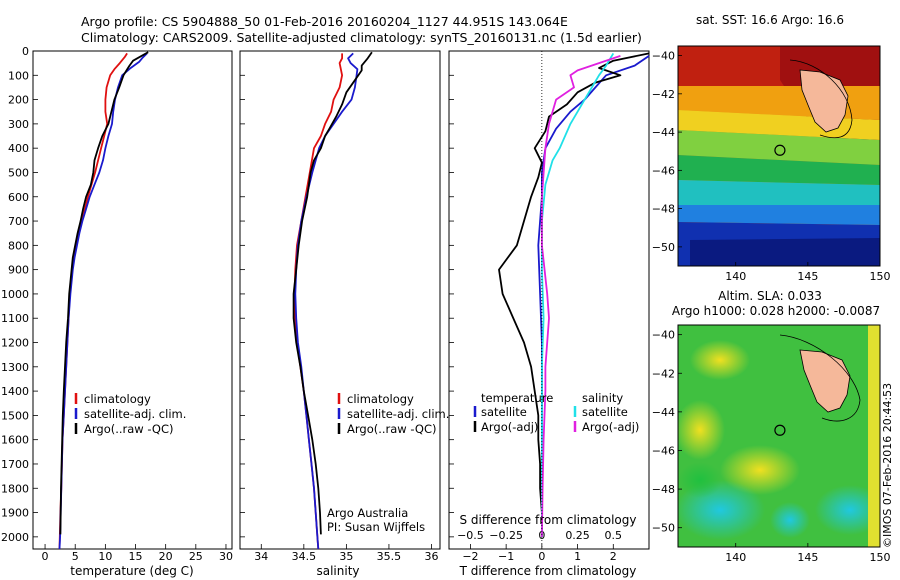 The height and width of the screenshot is (580, 900). Describe the element at coordinates (166, 556) in the screenshot. I see `x-tick-label: 20` at that location.